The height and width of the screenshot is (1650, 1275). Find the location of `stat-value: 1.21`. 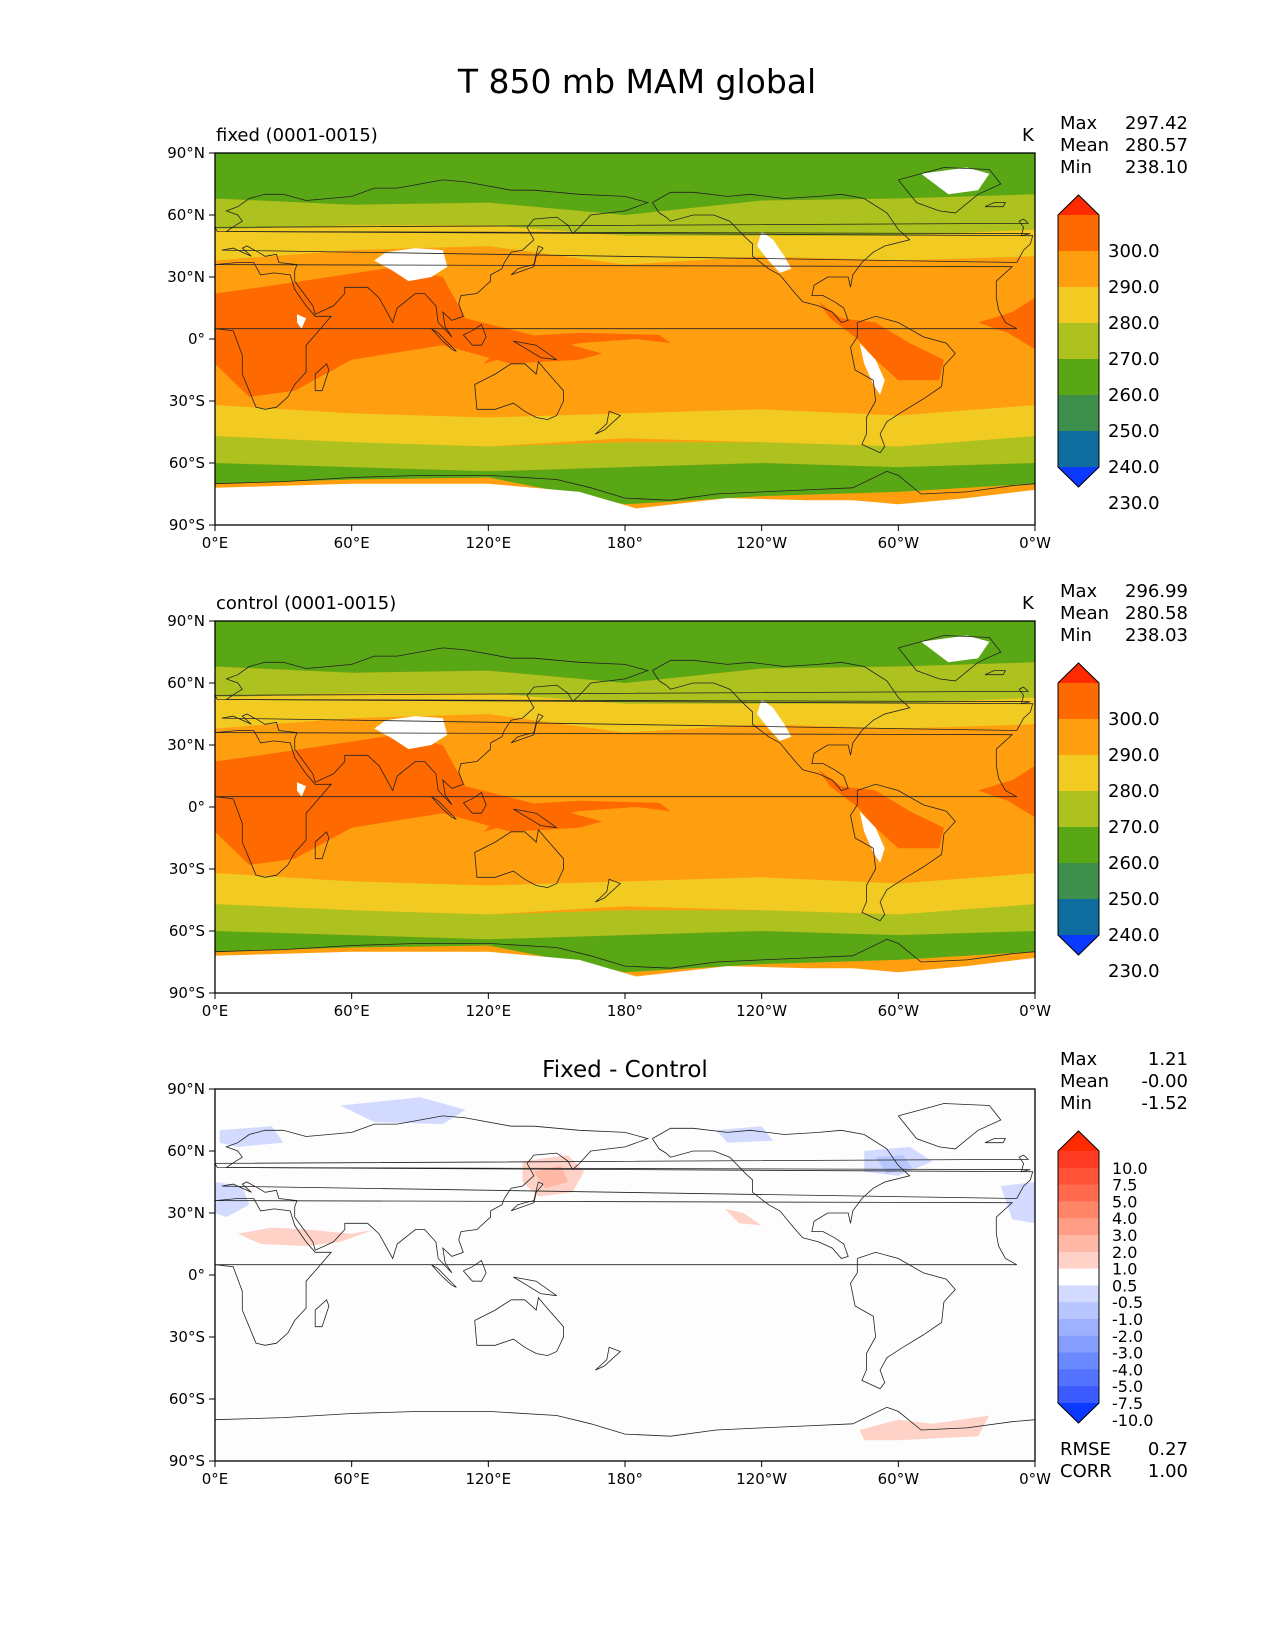

stat-value: 1.21 is located at coordinates (1168, 1059).